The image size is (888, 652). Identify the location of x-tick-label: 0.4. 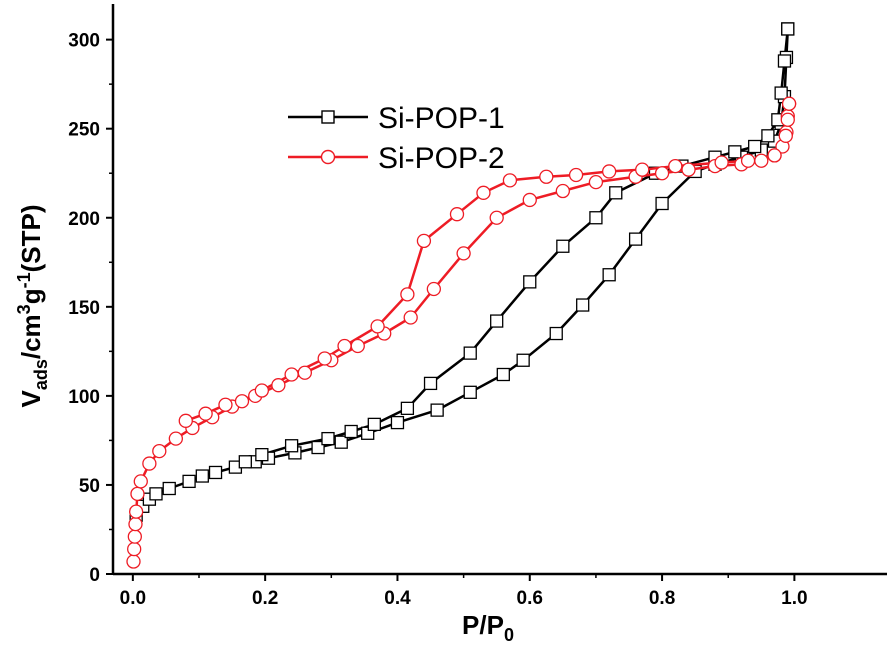
(397, 598).